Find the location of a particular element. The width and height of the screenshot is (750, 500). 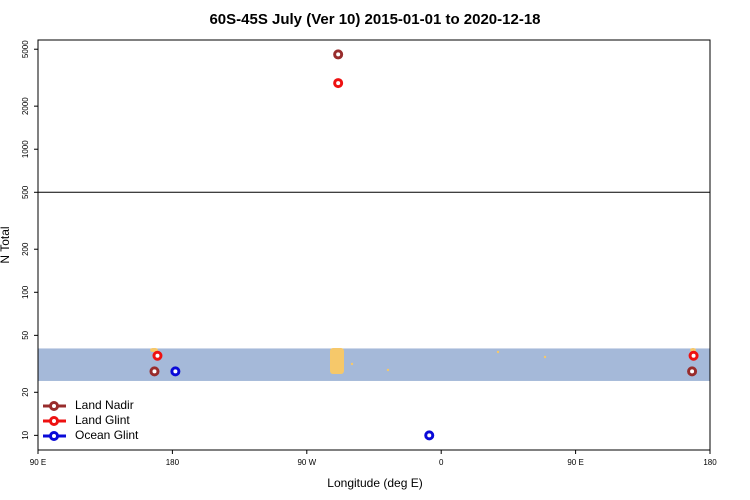

legend-label: Land Nadir is located at coordinates (104, 405).